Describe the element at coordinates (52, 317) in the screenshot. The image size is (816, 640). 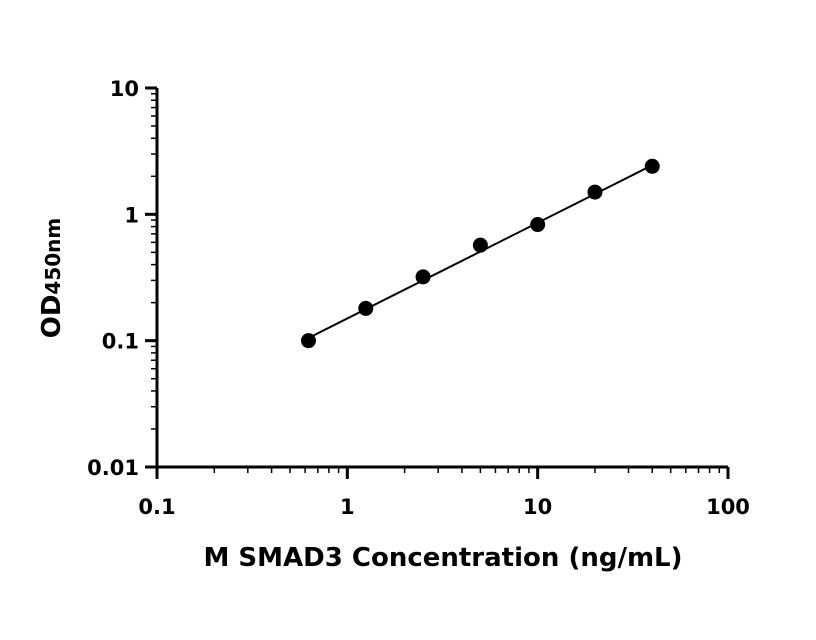
I see `y-axis-title-main: OD` at that location.